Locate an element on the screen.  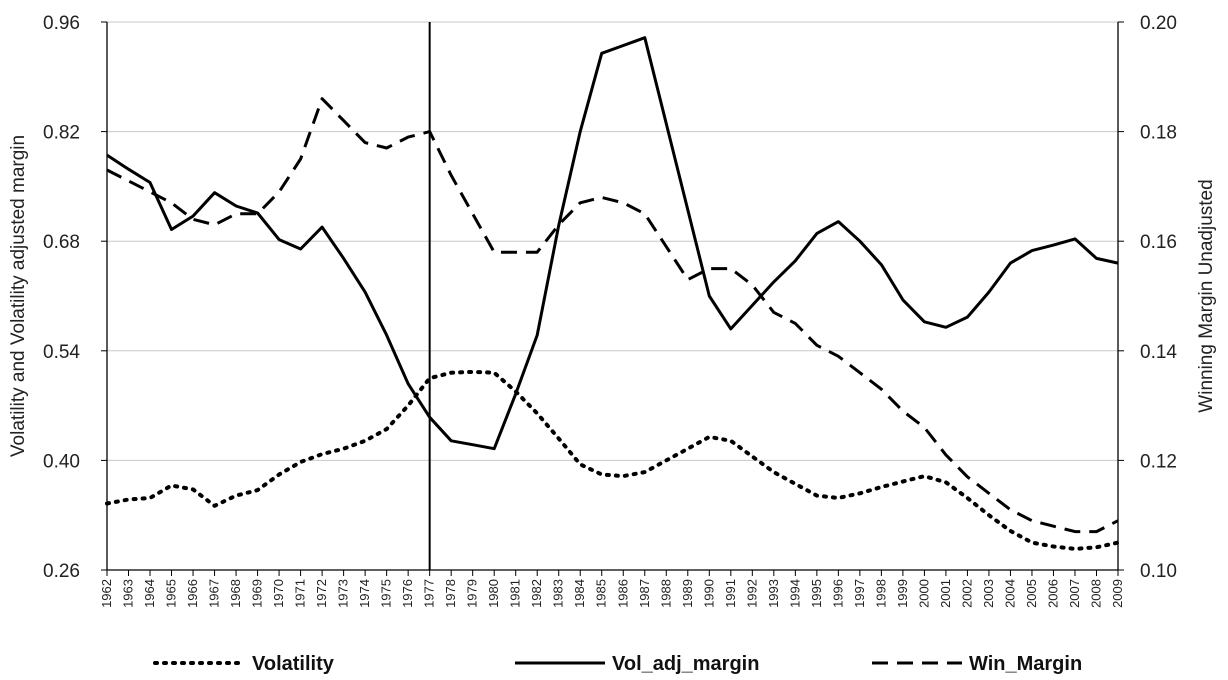
legend-label: Vol_adj_margin is located at coordinates (685, 664).